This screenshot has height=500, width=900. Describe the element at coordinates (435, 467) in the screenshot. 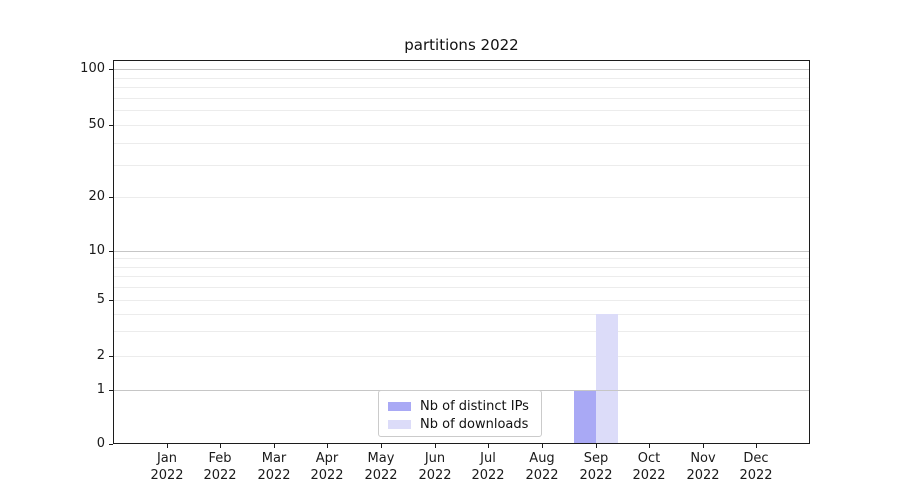

I see `x-tick-label: Jun 2022` at that location.